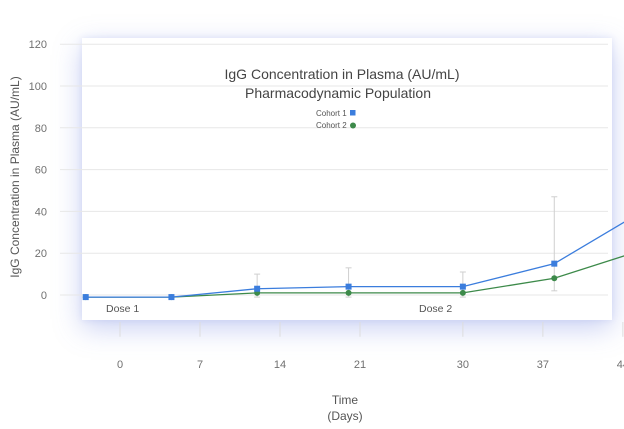 The image size is (624, 429). I want to click on y-tick-label-20: 20, so click(41, 254).